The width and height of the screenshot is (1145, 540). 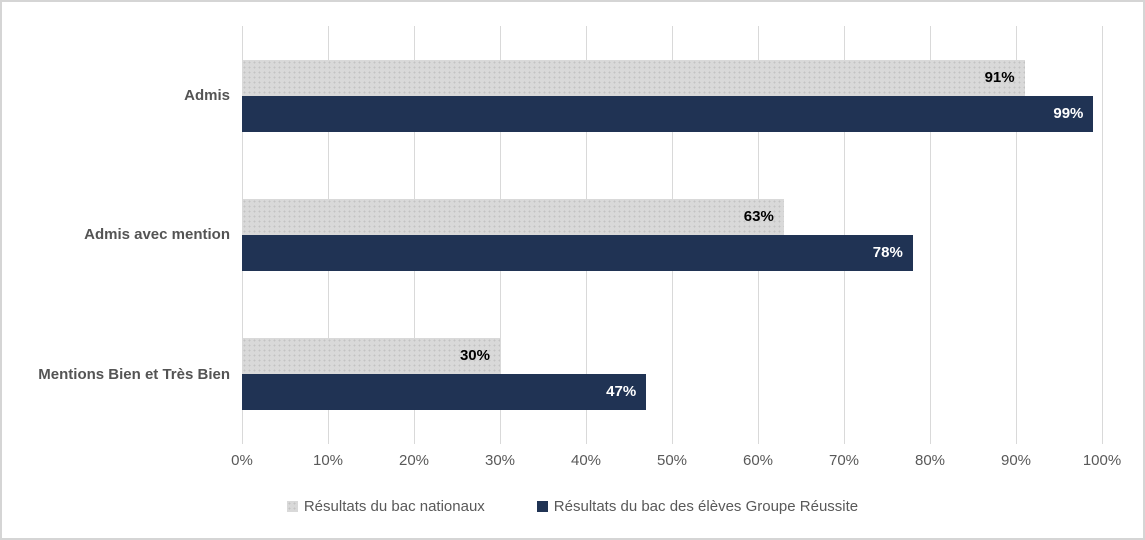 I want to click on x-axis-tick-label: 100%, so click(x=1102, y=460).